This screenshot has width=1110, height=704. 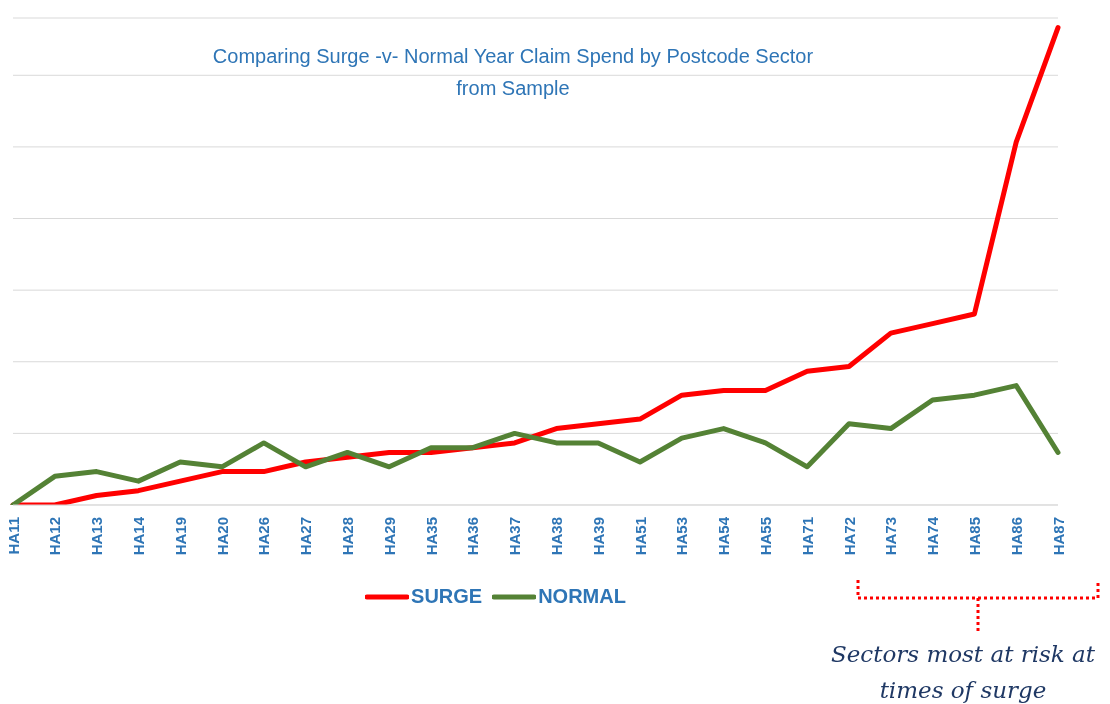 What do you see at coordinates (724, 536) in the screenshot?
I see `x-tick-label: HA54` at bounding box center [724, 536].